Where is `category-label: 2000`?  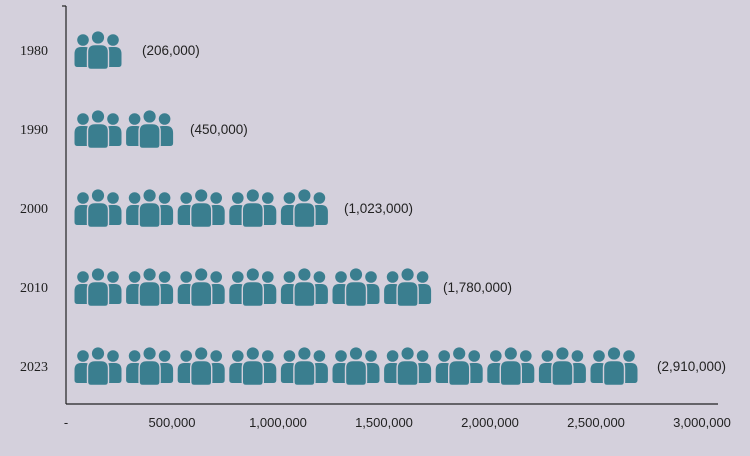
category-label: 2000 is located at coordinates (34, 209).